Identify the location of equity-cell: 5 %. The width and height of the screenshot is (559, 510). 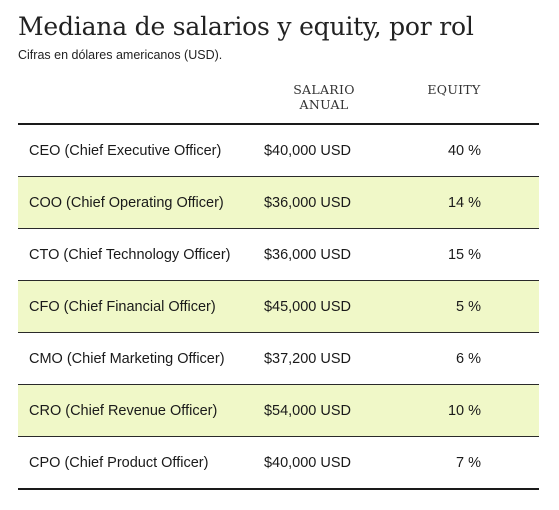
(468, 306).